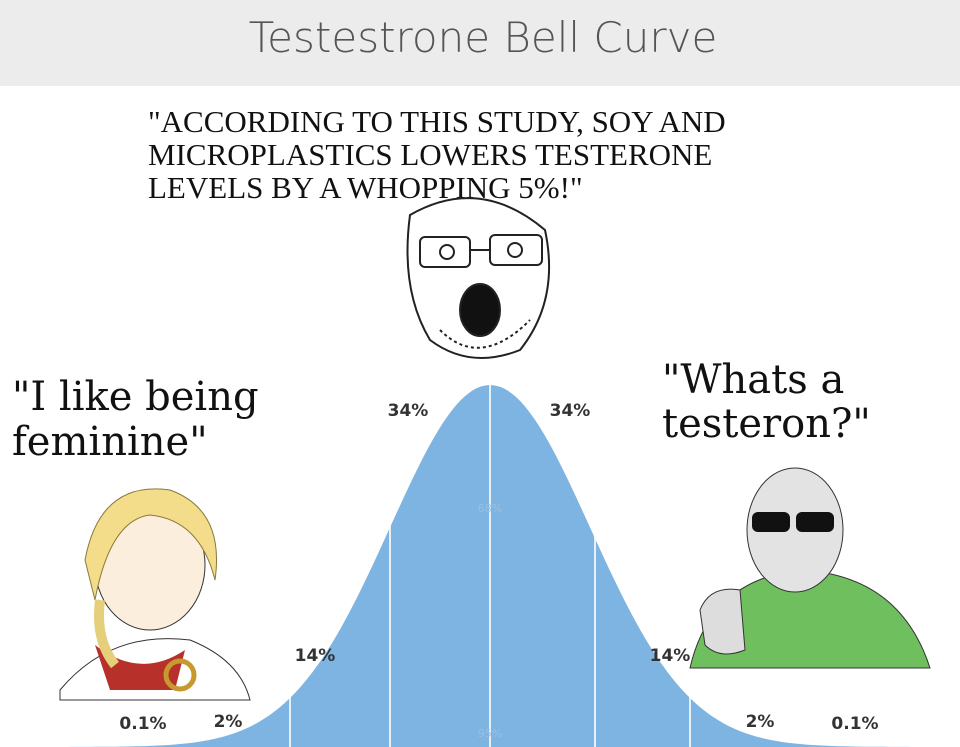  I want to click on caption-line: MICROPLASTICS LOWERS TESTERONE, so click(430, 154).